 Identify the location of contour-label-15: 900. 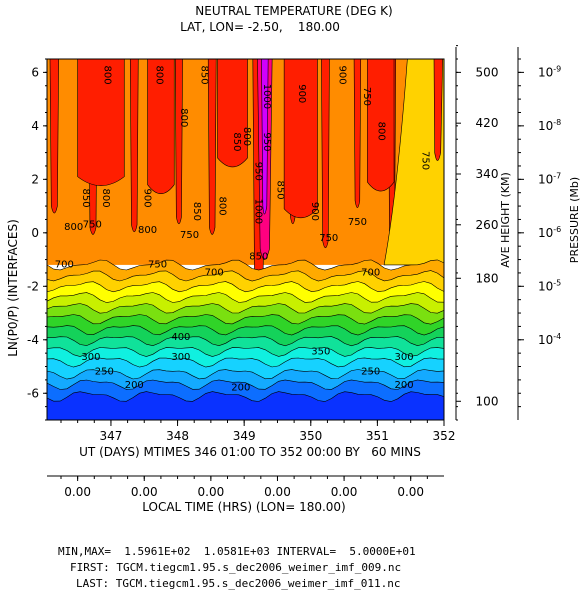
(146, 198).